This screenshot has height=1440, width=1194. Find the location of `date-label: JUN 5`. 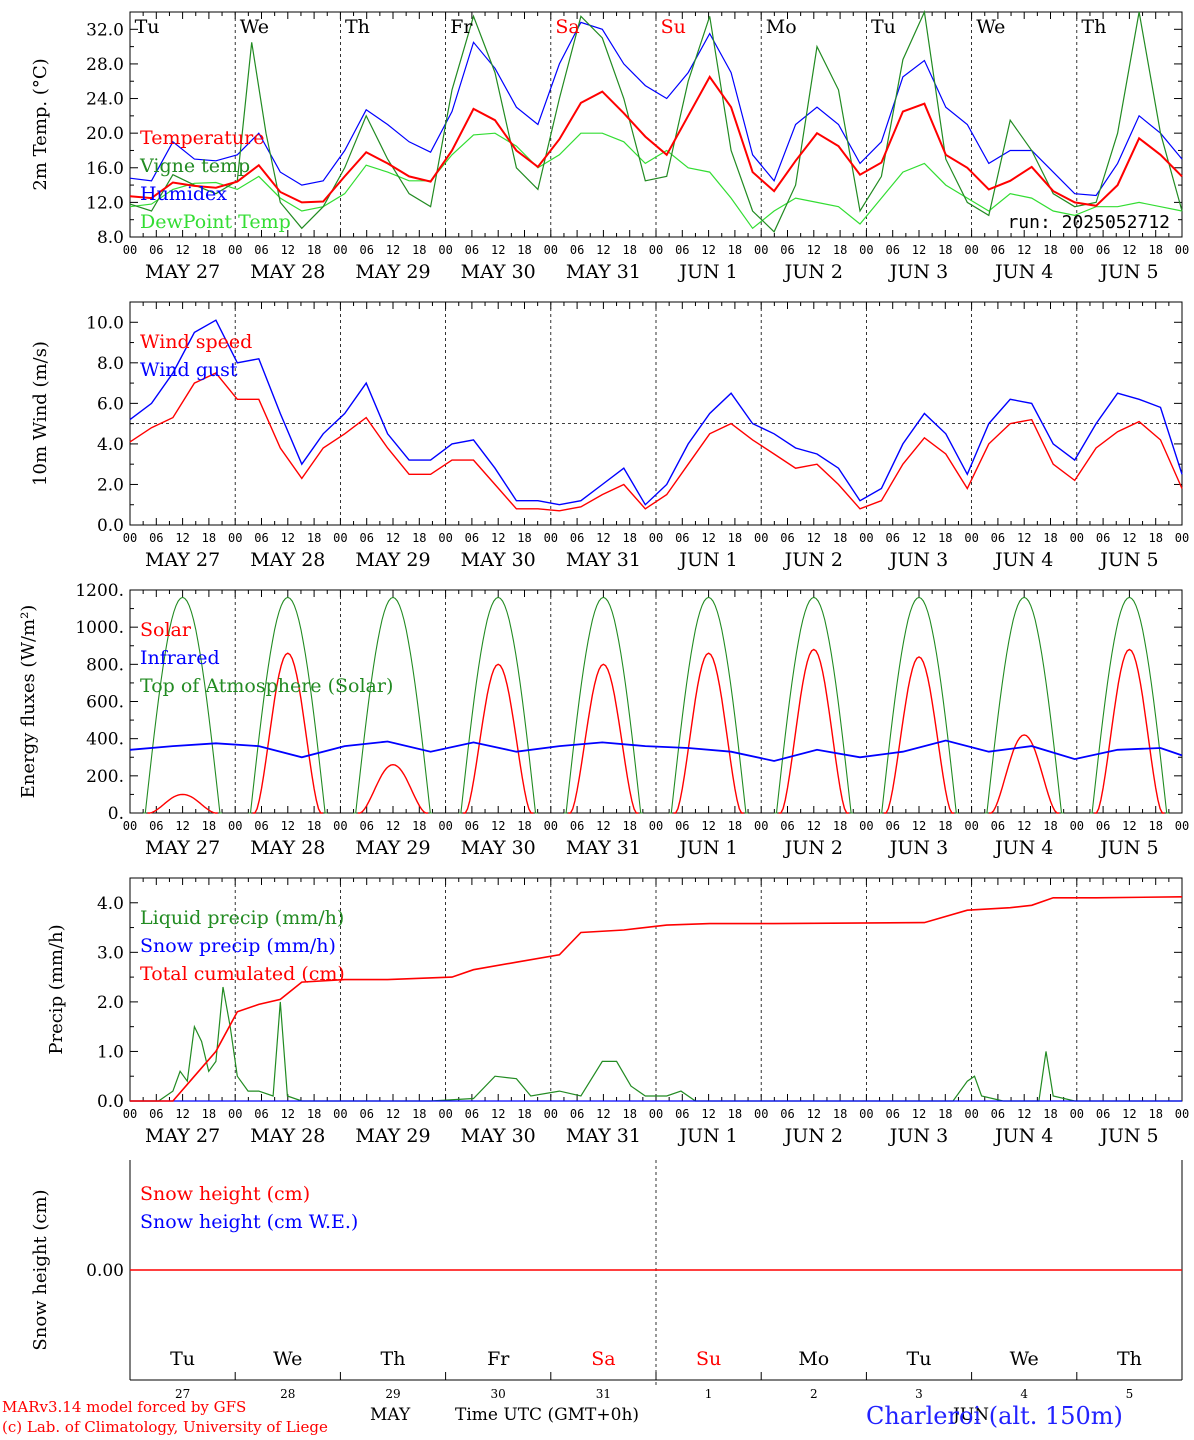

date-label: JUN 5 is located at coordinates (1128, 272).